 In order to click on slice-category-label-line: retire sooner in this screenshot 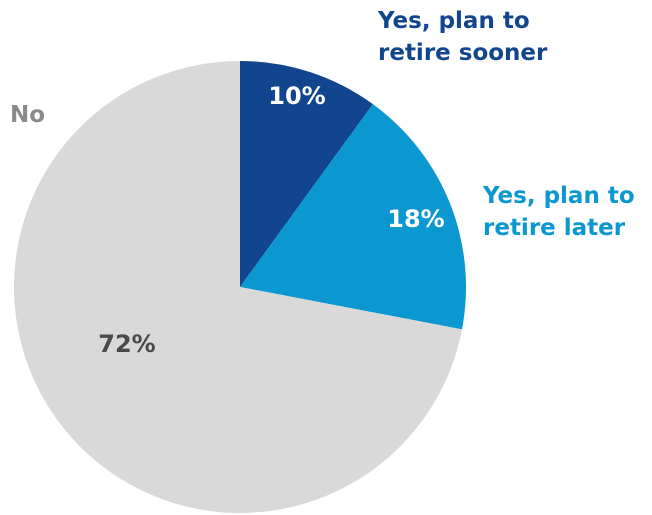, I will do `click(463, 53)`.